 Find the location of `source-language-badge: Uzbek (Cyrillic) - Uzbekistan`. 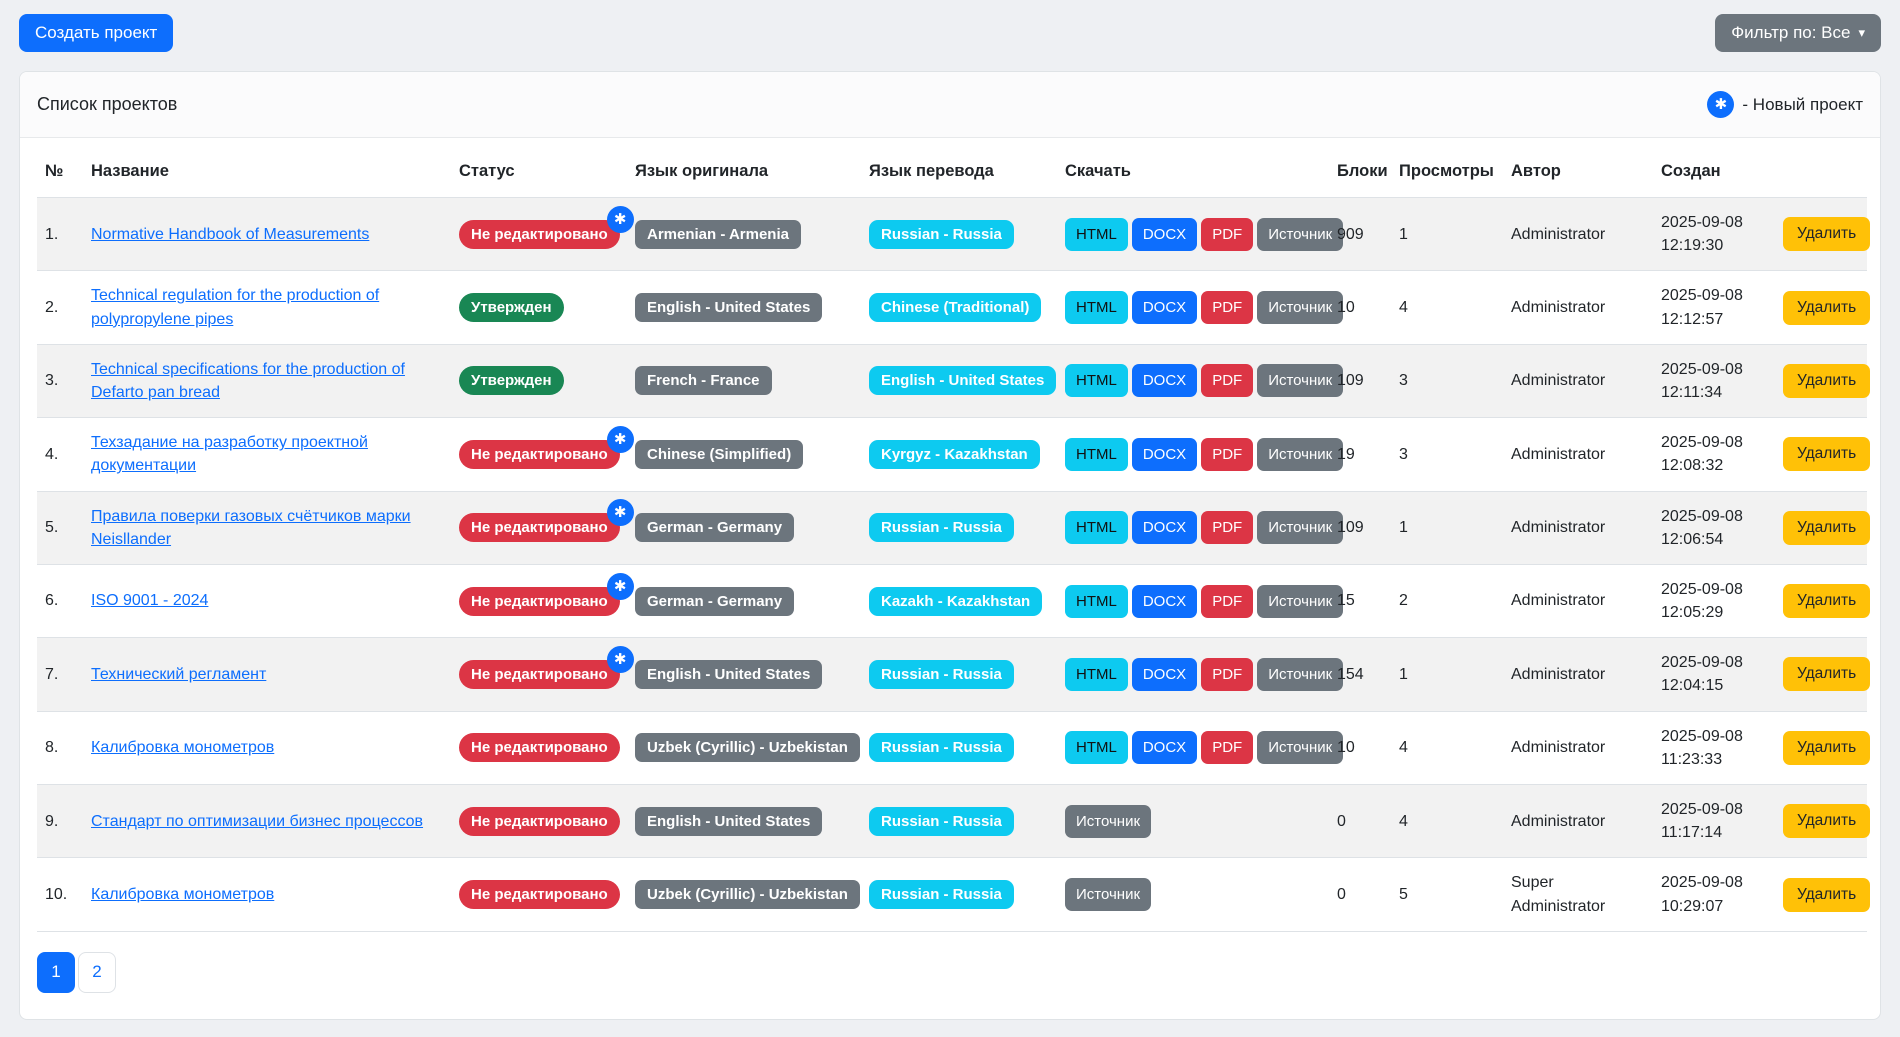

source-language-badge: Uzbek (Cyrillic) - Uzbekistan is located at coordinates (747, 748).